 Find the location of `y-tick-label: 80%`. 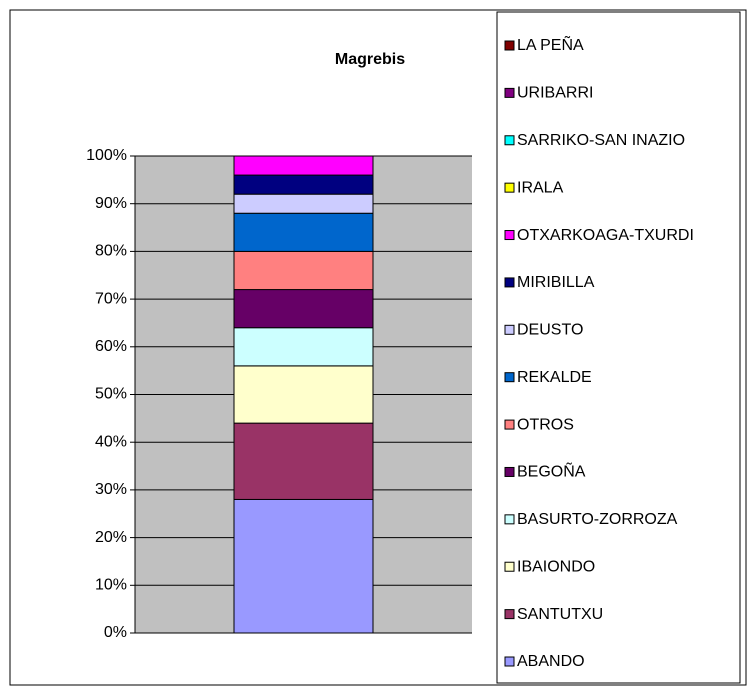

y-tick-label: 80% is located at coordinates (111, 251).